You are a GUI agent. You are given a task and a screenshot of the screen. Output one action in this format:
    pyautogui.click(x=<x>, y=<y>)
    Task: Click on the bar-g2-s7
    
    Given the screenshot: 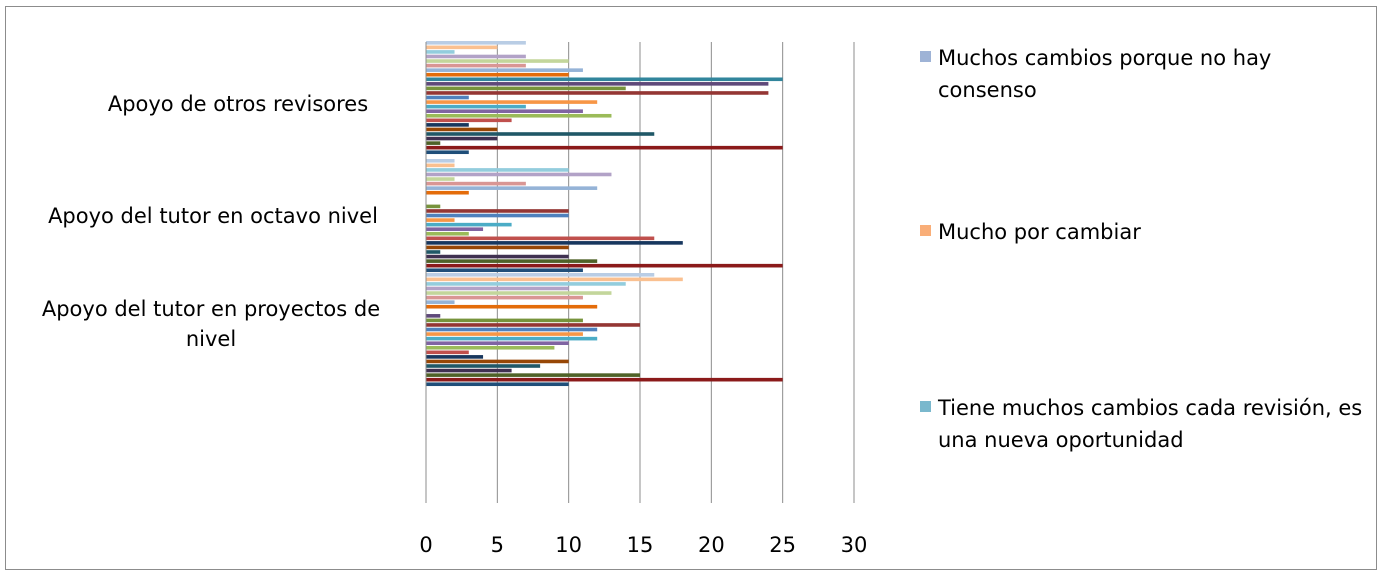 What is the action you would take?
    pyautogui.click(x=554, y=243)
    